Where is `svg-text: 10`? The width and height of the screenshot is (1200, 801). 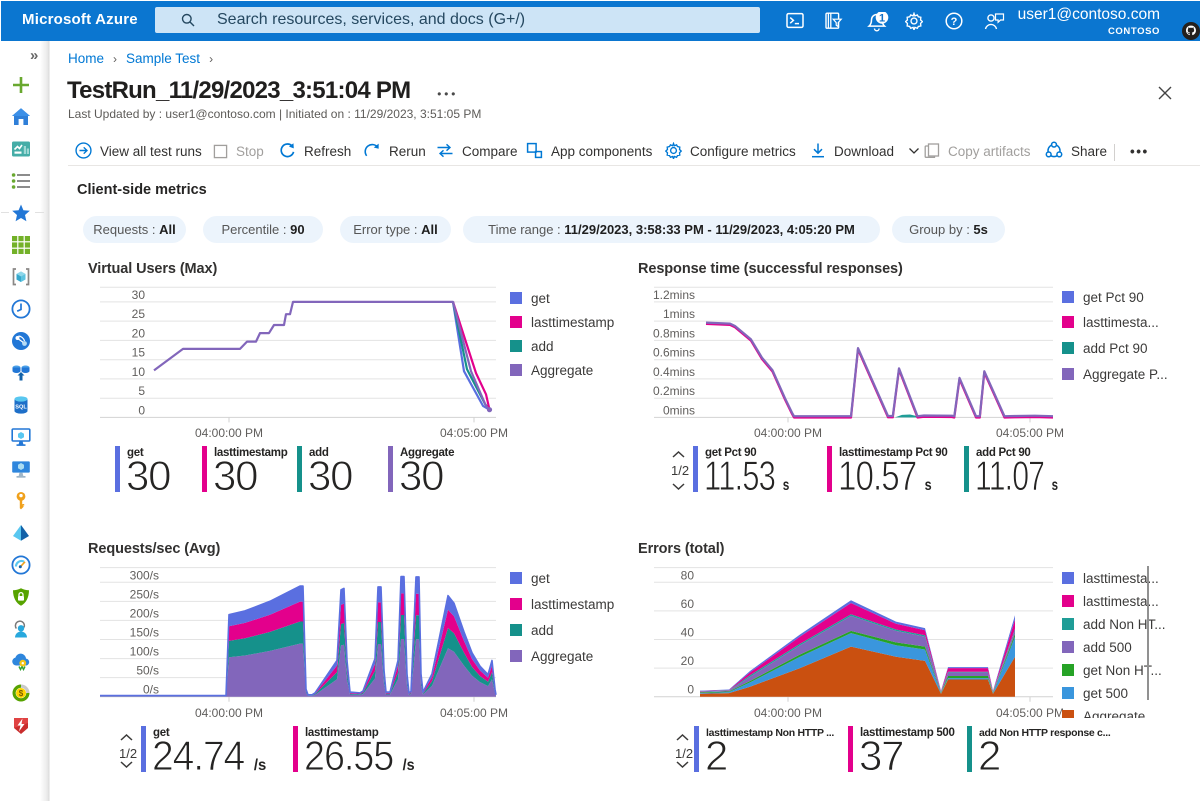 svg-text: 10 is located at coordinates (139, 372).